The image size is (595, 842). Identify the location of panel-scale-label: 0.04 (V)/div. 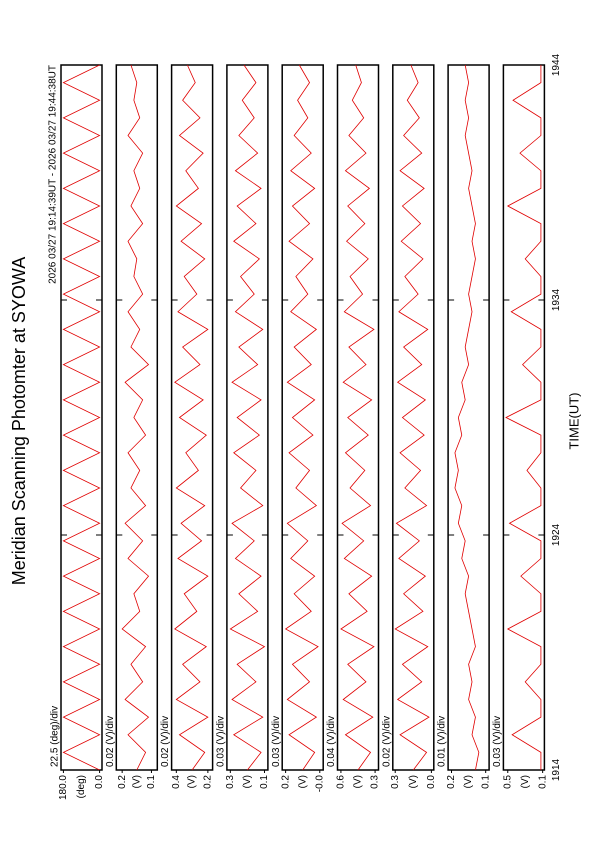
(331, 741).